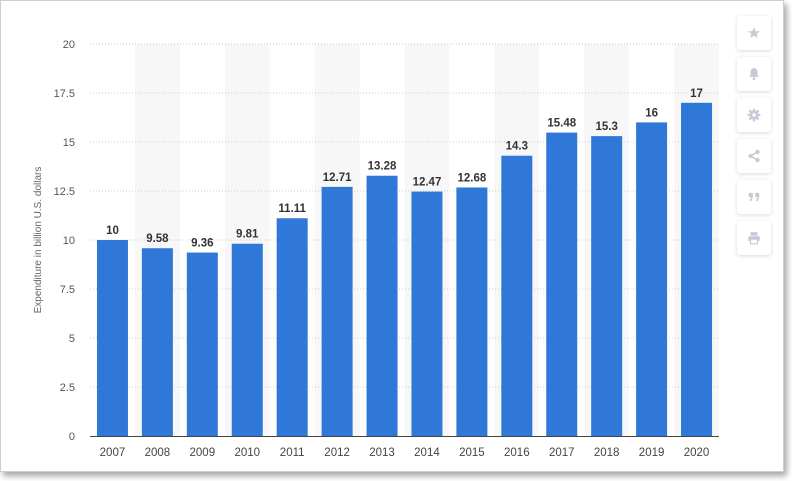  Describe the element at coordinates (157, 239) in the screenshot. I see `data-label: 9.58` at that location.